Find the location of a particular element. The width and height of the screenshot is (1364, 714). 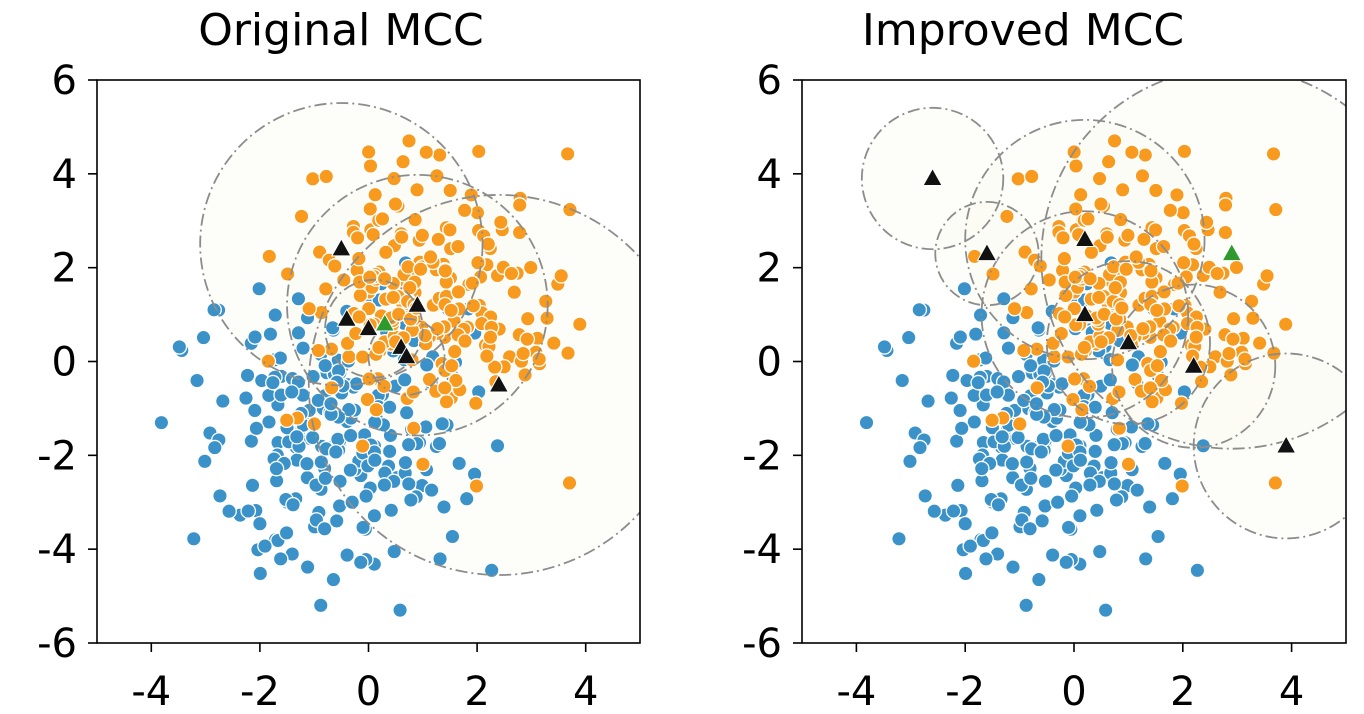

x-tick-label: 2 is located at coordinates (1182, 691).